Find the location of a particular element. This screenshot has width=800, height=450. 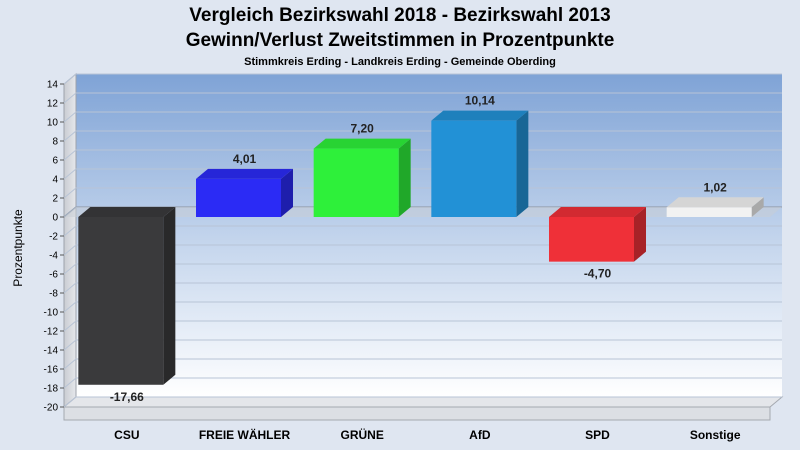

x-tick-label: Sonstige is located at coordinates (715, 435).